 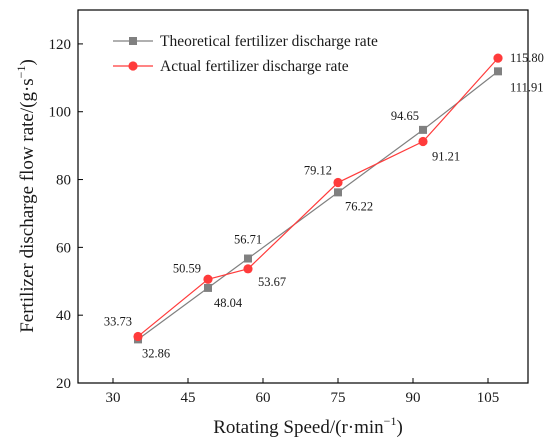 I want to click on data-label: 50.59, so click(x=187, y=268).